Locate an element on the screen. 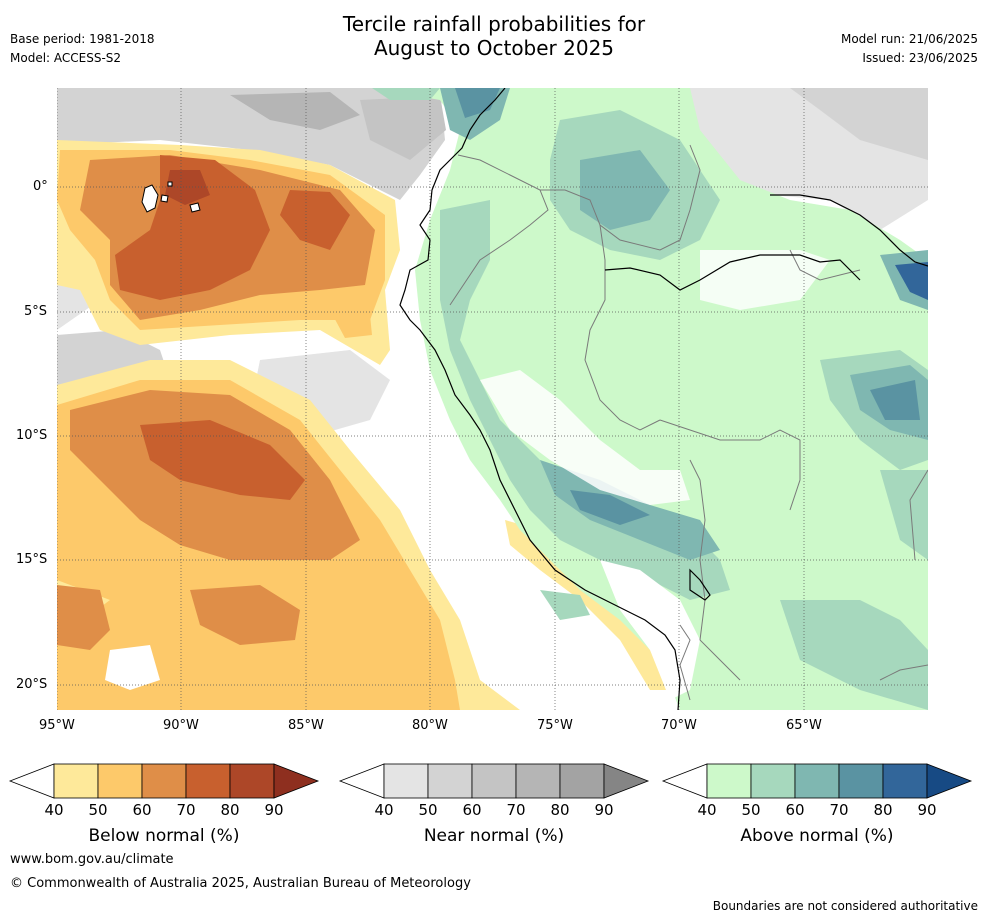 The width and height of the screenshot is (988, 919). near-normal-tick-label: 40 is located at coordinates (384, 810).